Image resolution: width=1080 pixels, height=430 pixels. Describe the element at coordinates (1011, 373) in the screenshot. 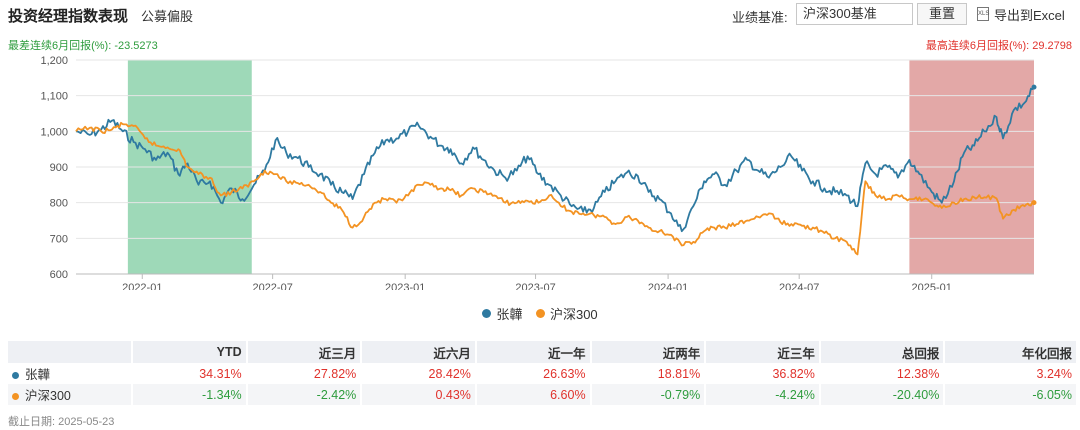

I see `table-cell: 3.24%` at that location.